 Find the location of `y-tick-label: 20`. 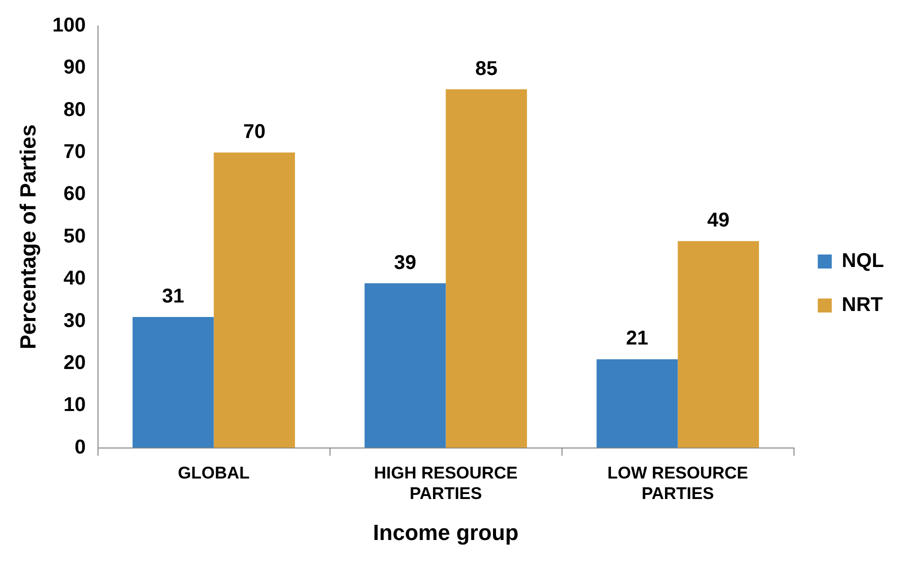

y-tick-label: 20 is located at coordinates (75, 363).